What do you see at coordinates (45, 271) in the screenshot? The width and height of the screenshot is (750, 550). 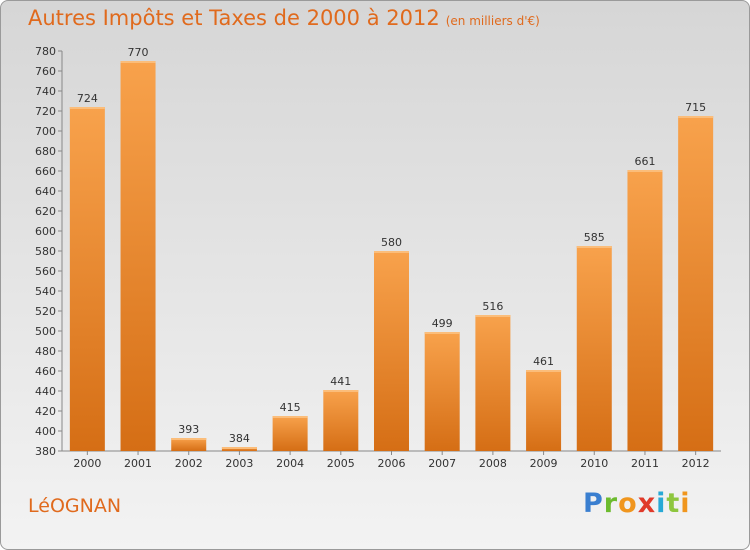 I see `y-tick-label: 560` at bounding box center [45, 271].